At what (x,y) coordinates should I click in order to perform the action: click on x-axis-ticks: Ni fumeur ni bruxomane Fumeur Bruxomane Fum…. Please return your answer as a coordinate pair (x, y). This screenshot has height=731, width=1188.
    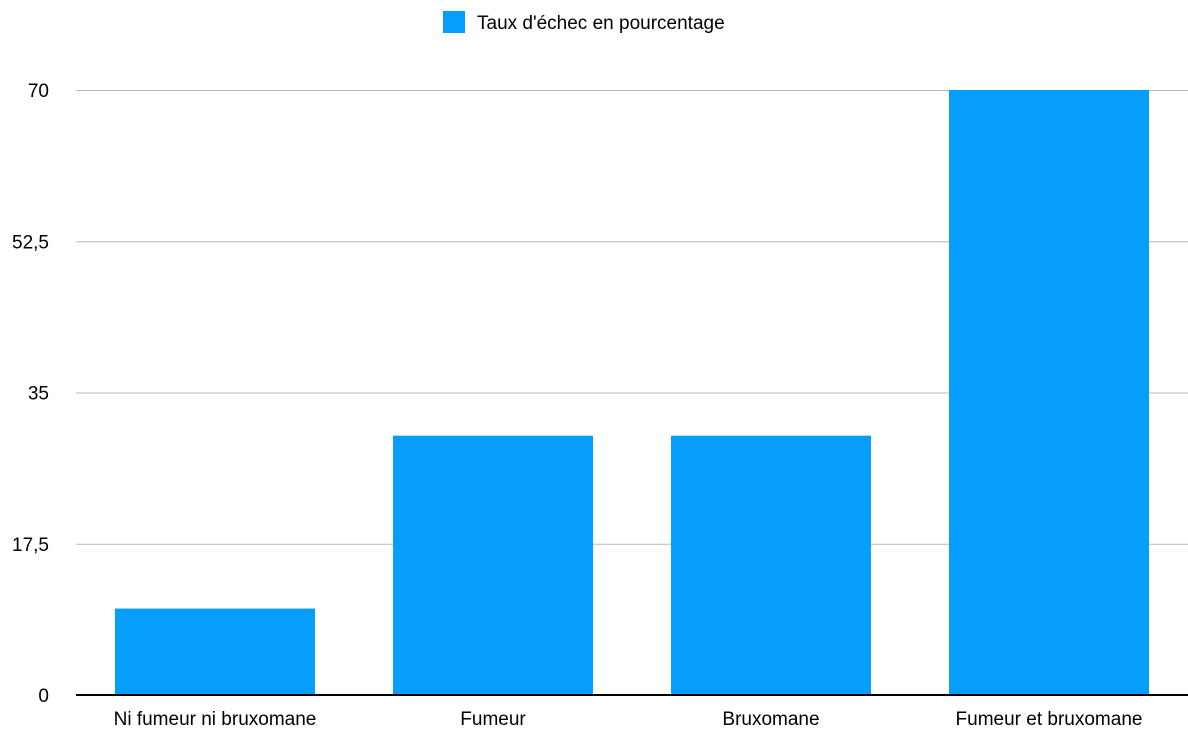
    Looking at the image, I should click on (628, 719).